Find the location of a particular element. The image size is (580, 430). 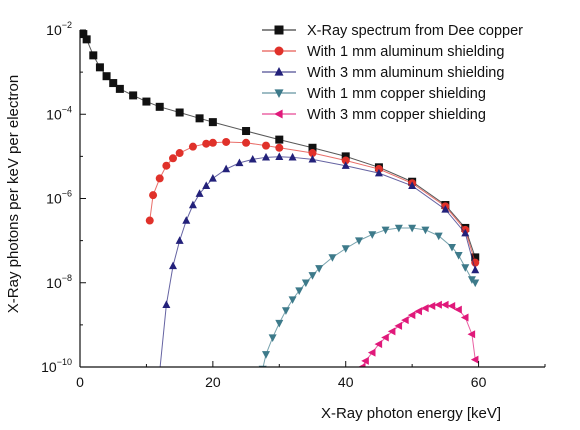

legend-entry-4: With 1 mm copper shielding is located at coordinates (374, 94).